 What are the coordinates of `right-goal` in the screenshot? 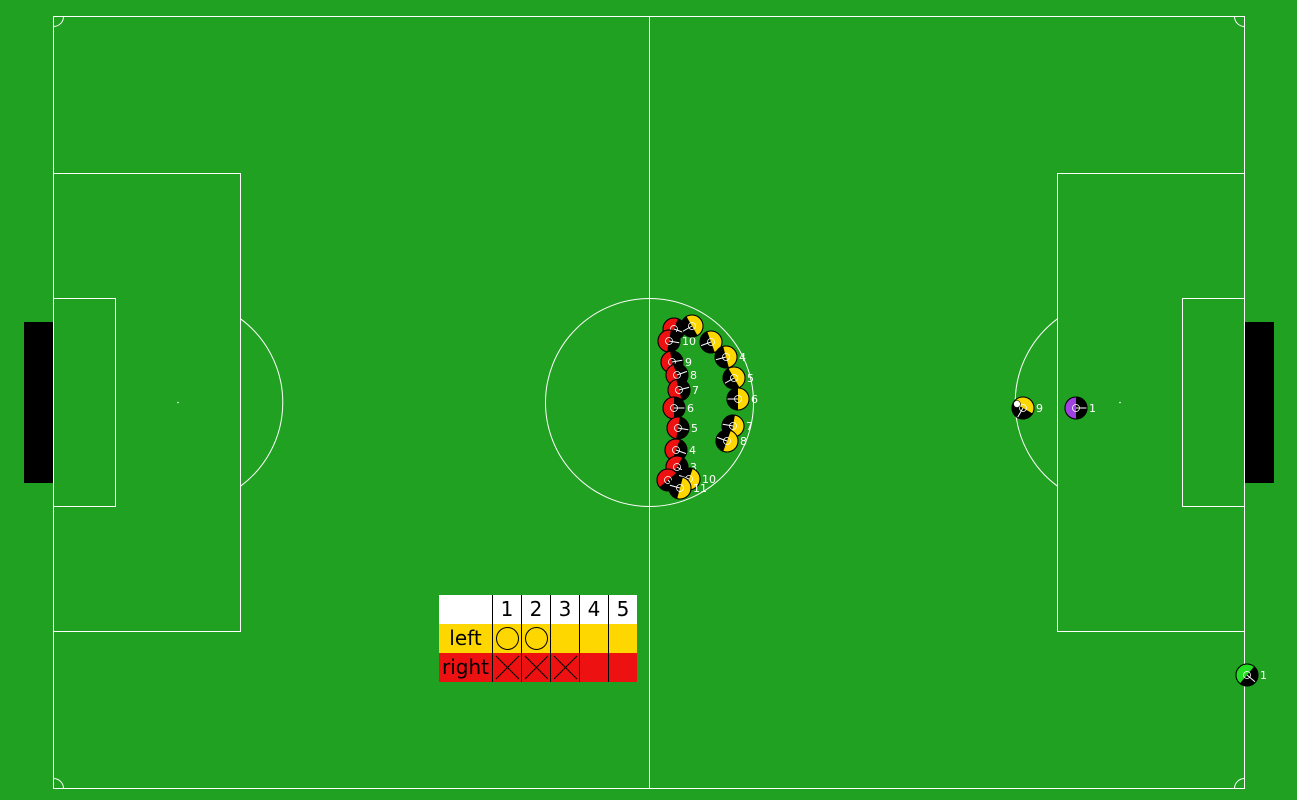 It's located at (1259, 402).